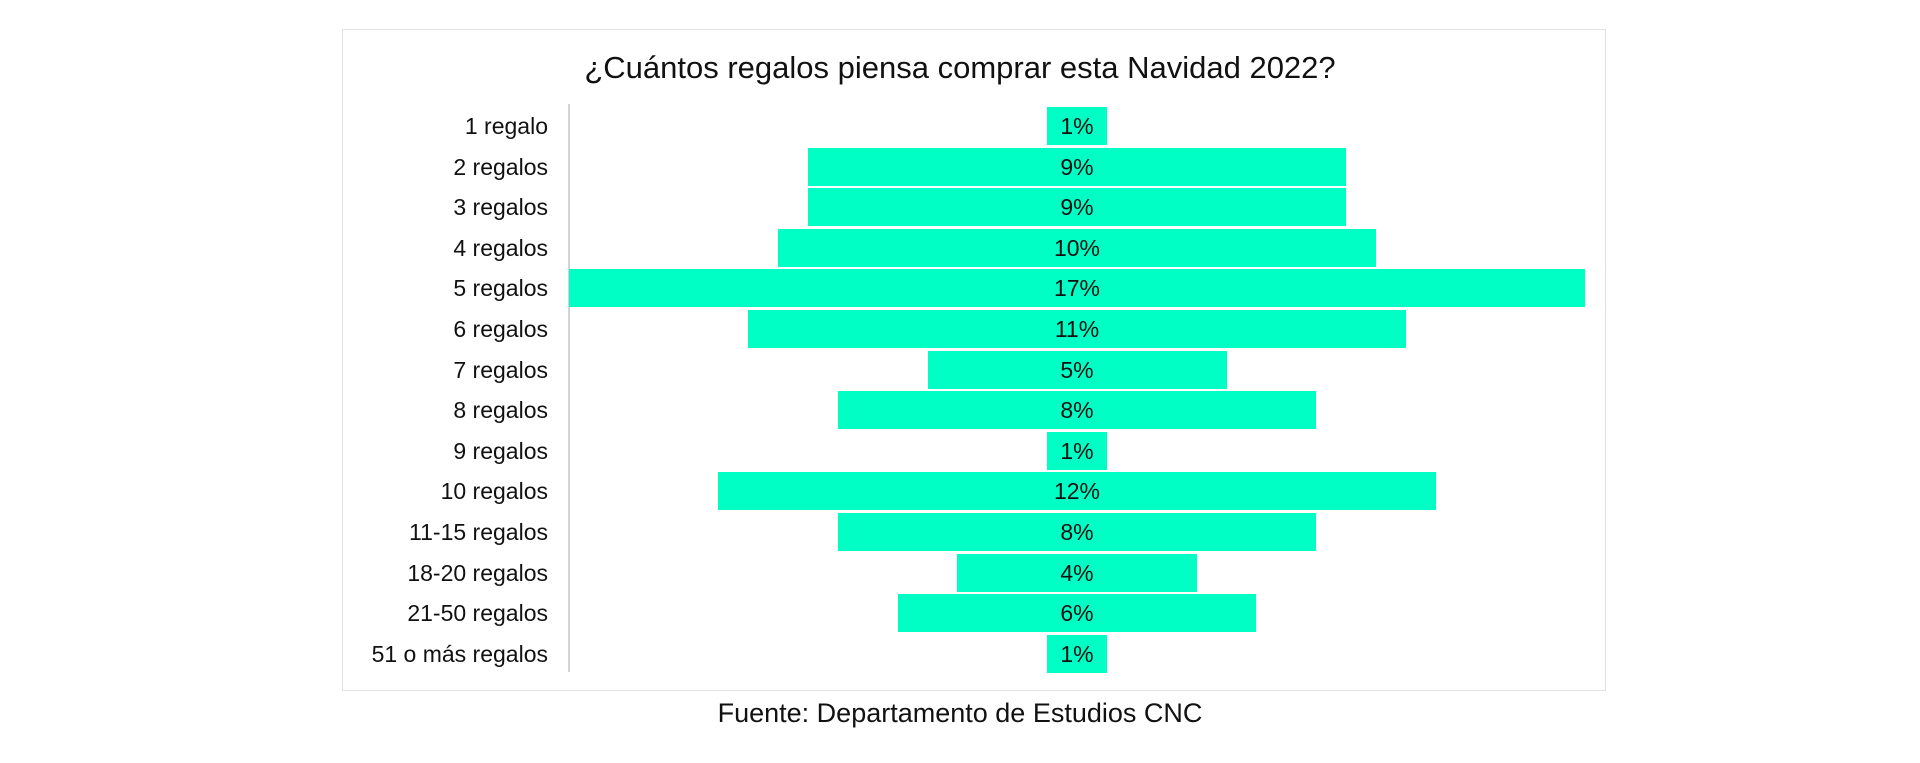 This screenshot has height=763, width=1920. Describe the element at coordinates (494, 491) in the screenshot. I see `category-label: 10 regalos` at that location.